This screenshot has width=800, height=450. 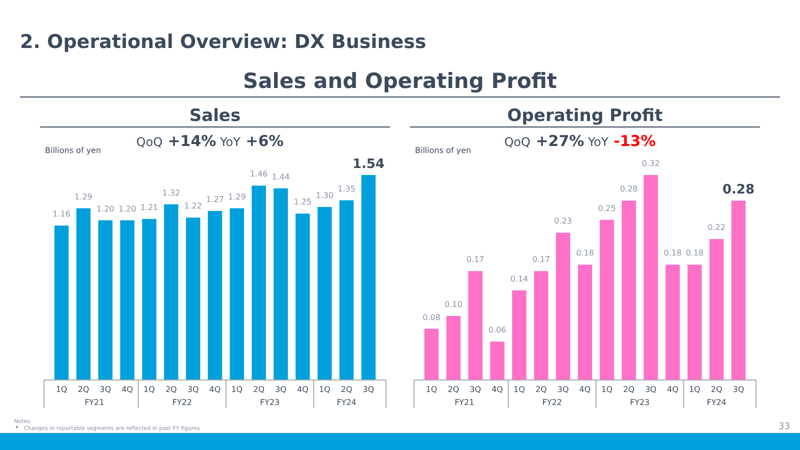 I want to click on data-label: 1.54, so click(x=368, y=164).